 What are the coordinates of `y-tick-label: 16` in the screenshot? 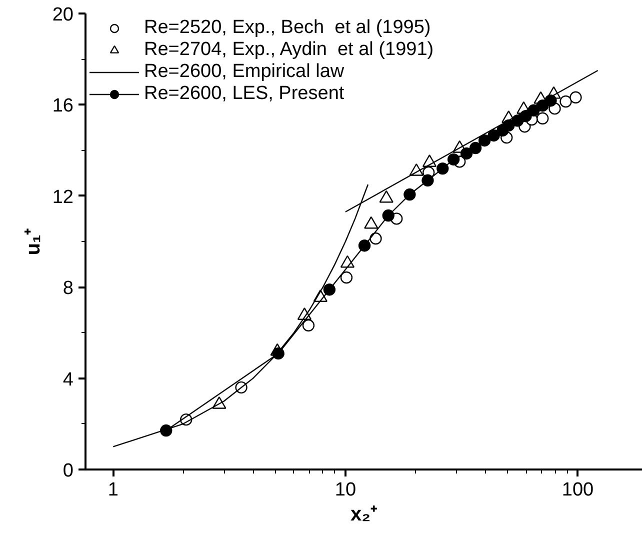 It's located at (63, 106).